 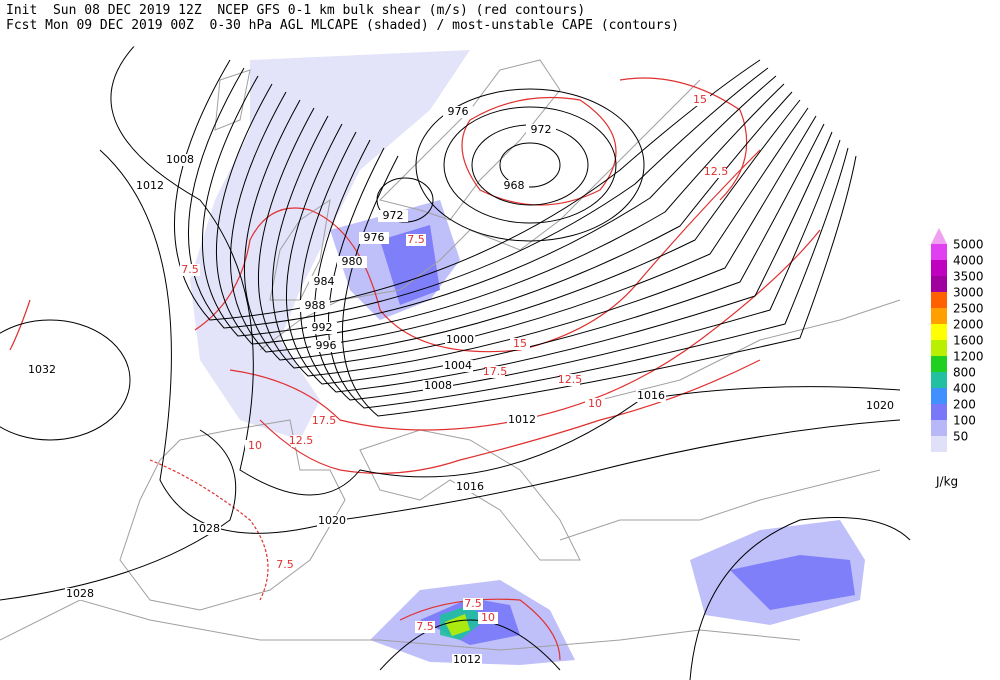 I want to click on colorbar-label: 2500, so click(x=968, y=309).